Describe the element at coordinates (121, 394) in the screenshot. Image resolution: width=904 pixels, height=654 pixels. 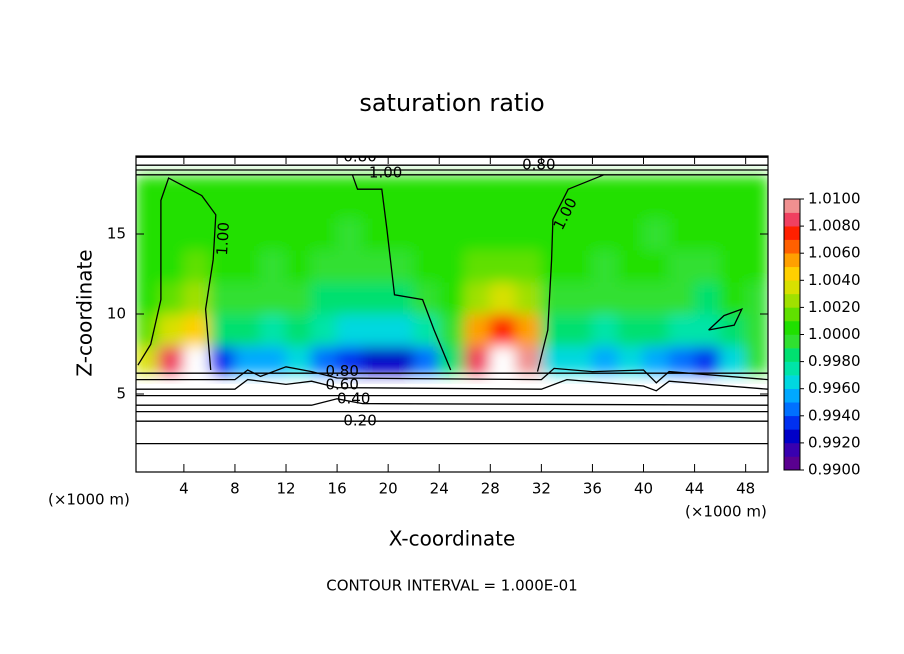
I see `y-tick-label: 5` at that location.